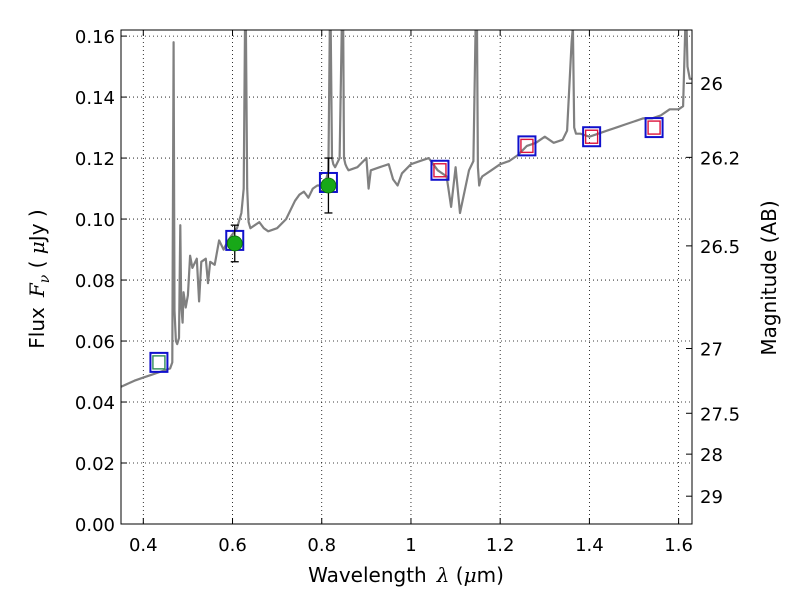 This screenshot has height=600, width=800. Describe the element at coordinates (720, 158) in the screenshot. I see `y2-tick-label: 26.2` at that location.